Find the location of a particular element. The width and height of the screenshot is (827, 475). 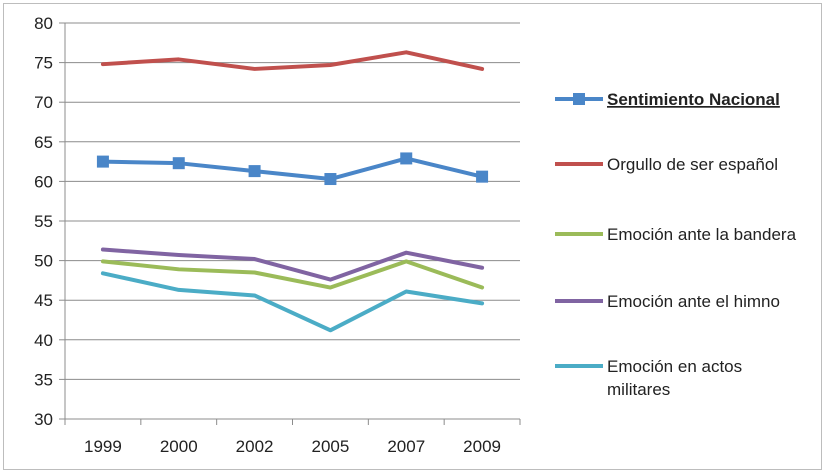

y-tick-label: 80 is located at coordinates (43, 23).